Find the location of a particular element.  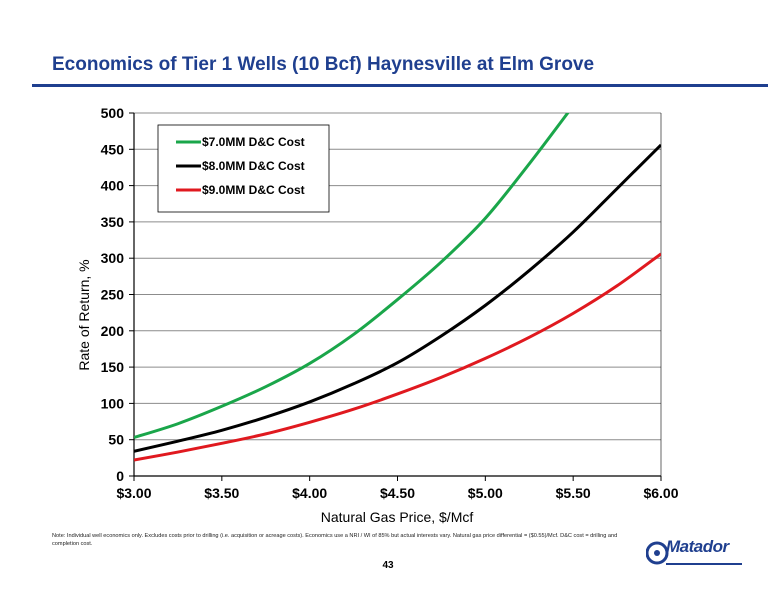

y-tick-label: 0 is located at coordinates (120, 476).